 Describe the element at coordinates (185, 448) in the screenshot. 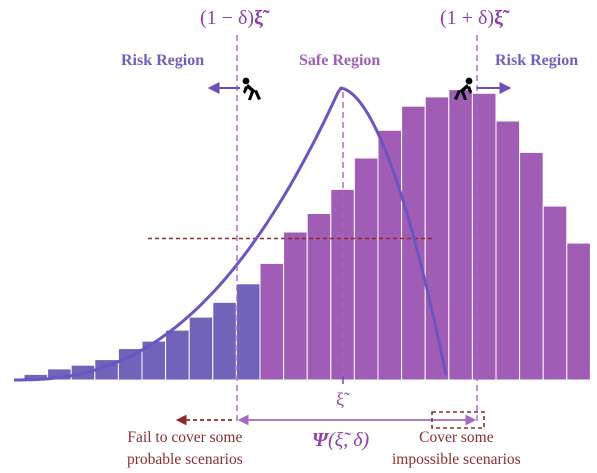

I see `fail-cover-note: Fail to cover some probable scenarios` at that location.